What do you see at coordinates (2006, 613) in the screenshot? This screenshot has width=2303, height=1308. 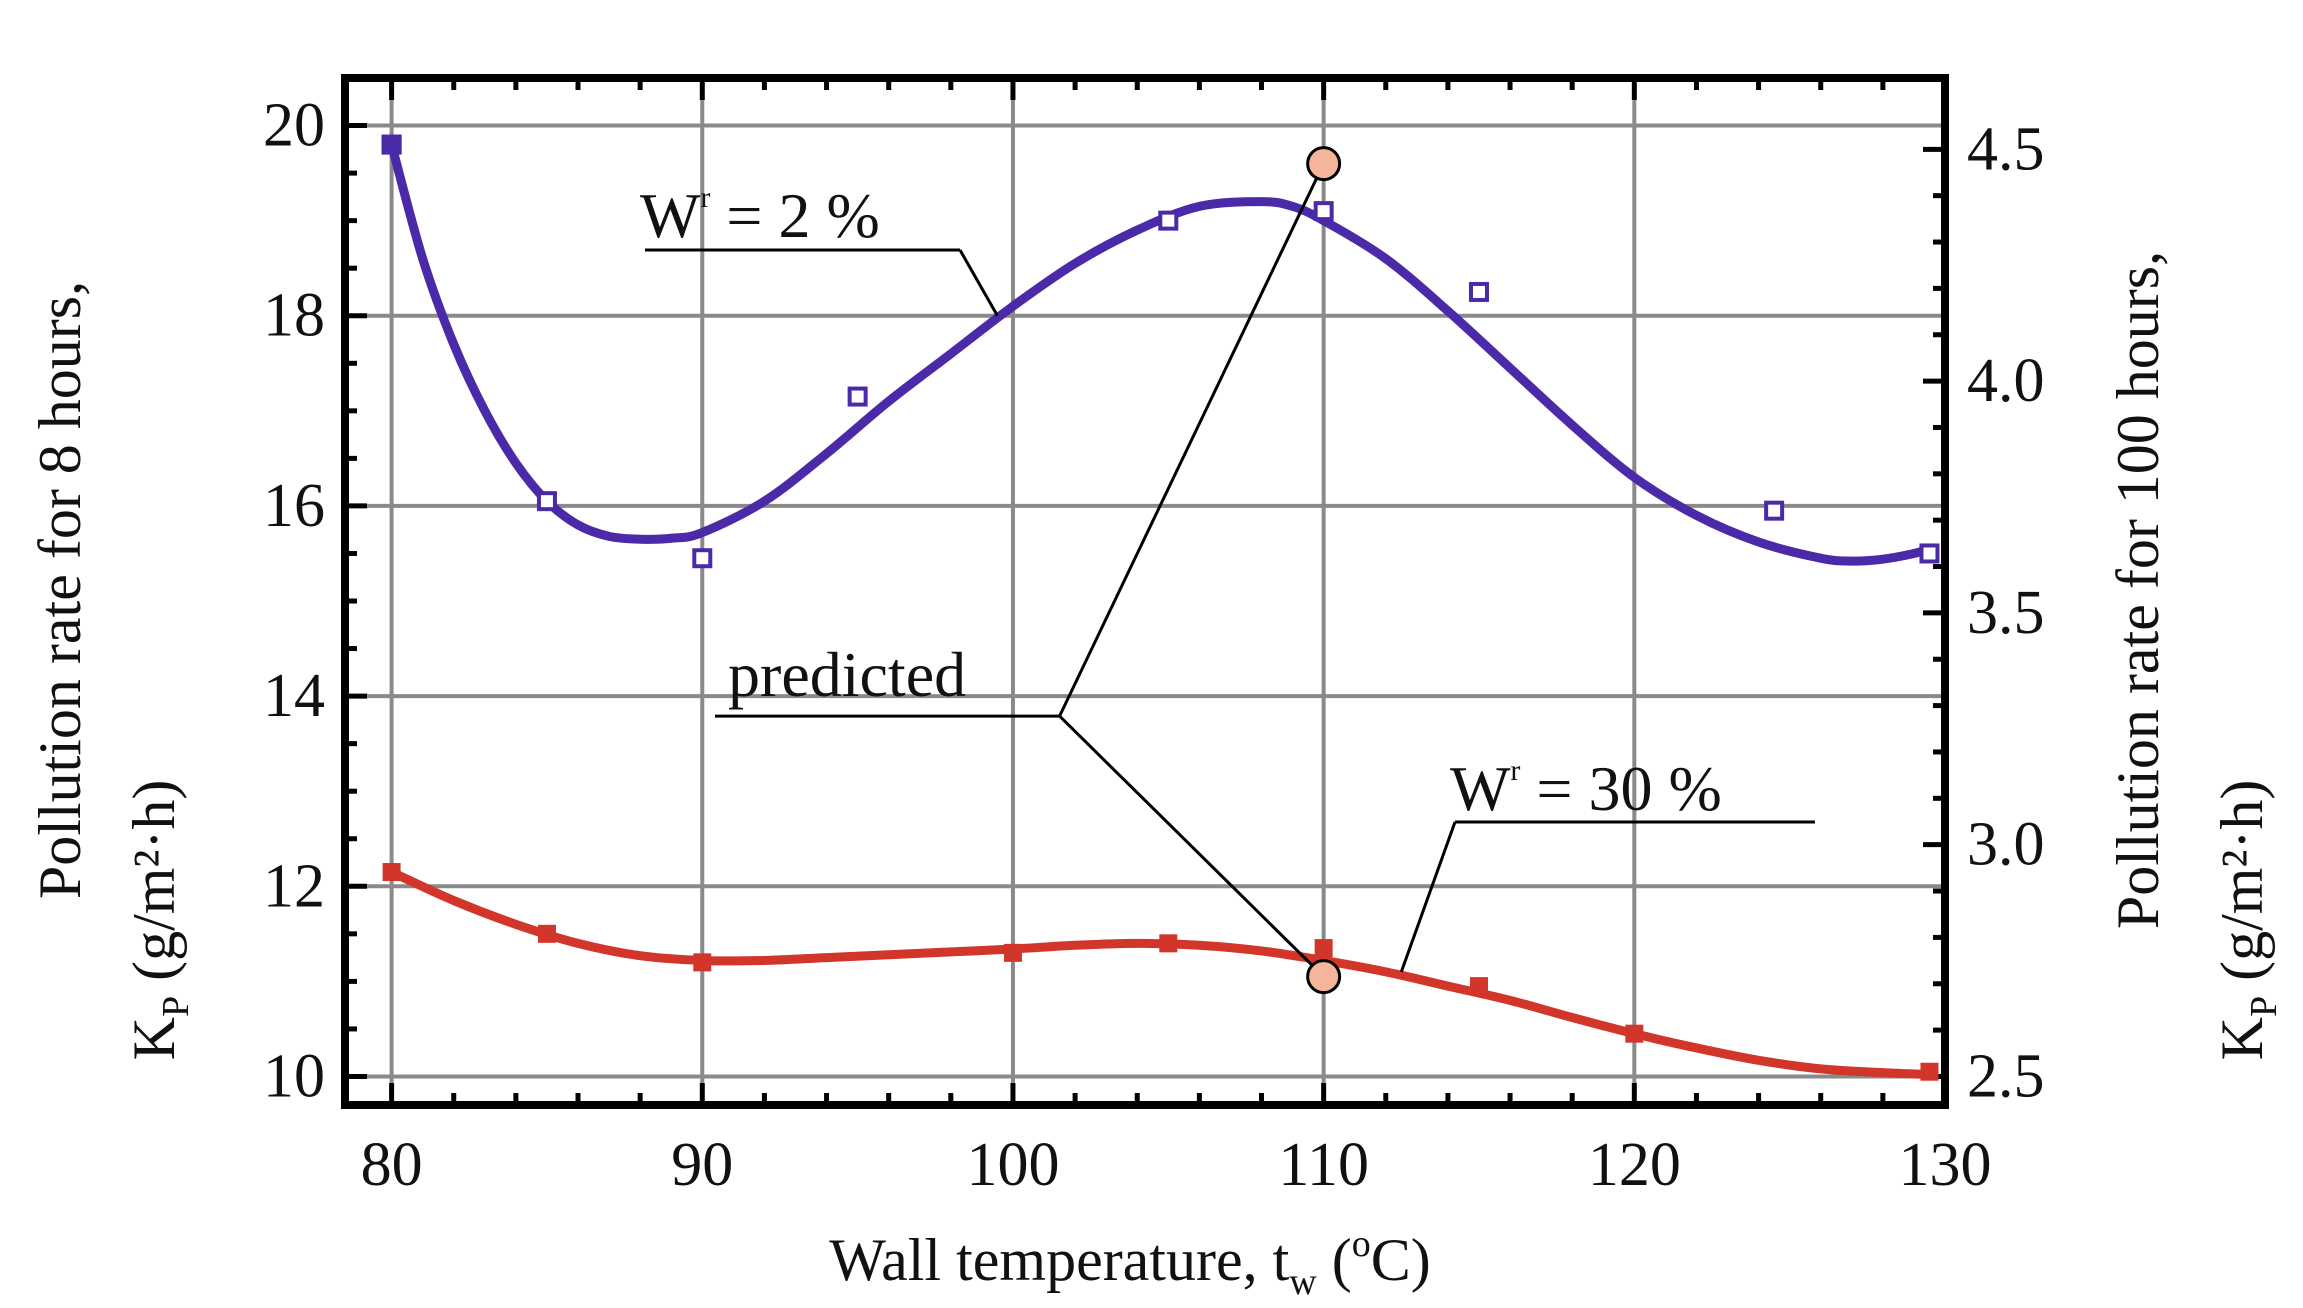 I see `y-right-tick-label: 3.5` at bounding box center [2006, 613].